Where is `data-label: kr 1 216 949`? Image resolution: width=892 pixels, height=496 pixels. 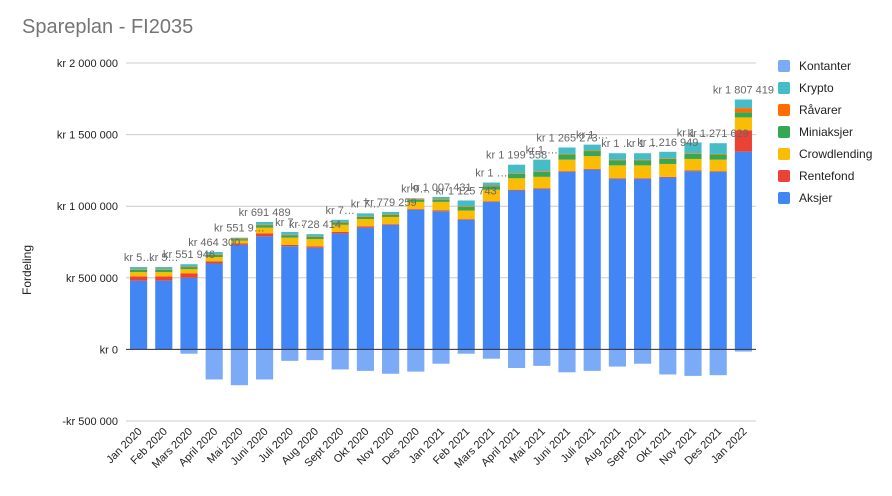
data-label: kr 1 216 949 is located at coordinates (667, 143).